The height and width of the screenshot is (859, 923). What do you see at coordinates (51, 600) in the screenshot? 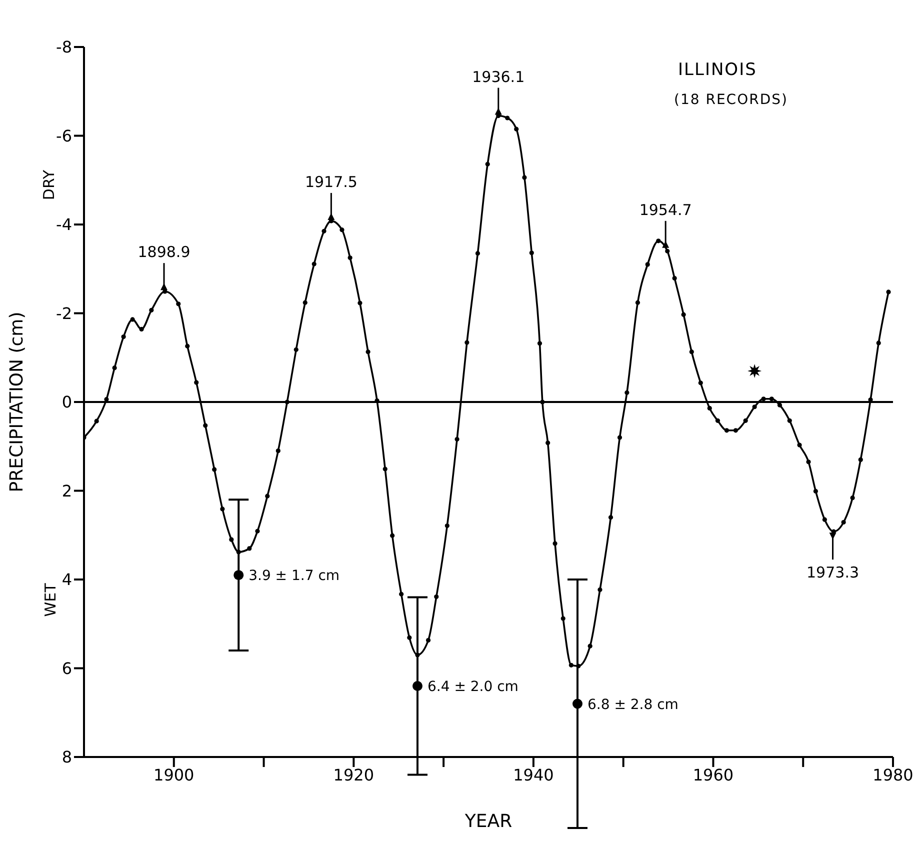
I see `text: WET` at bounding box center [51, 600].